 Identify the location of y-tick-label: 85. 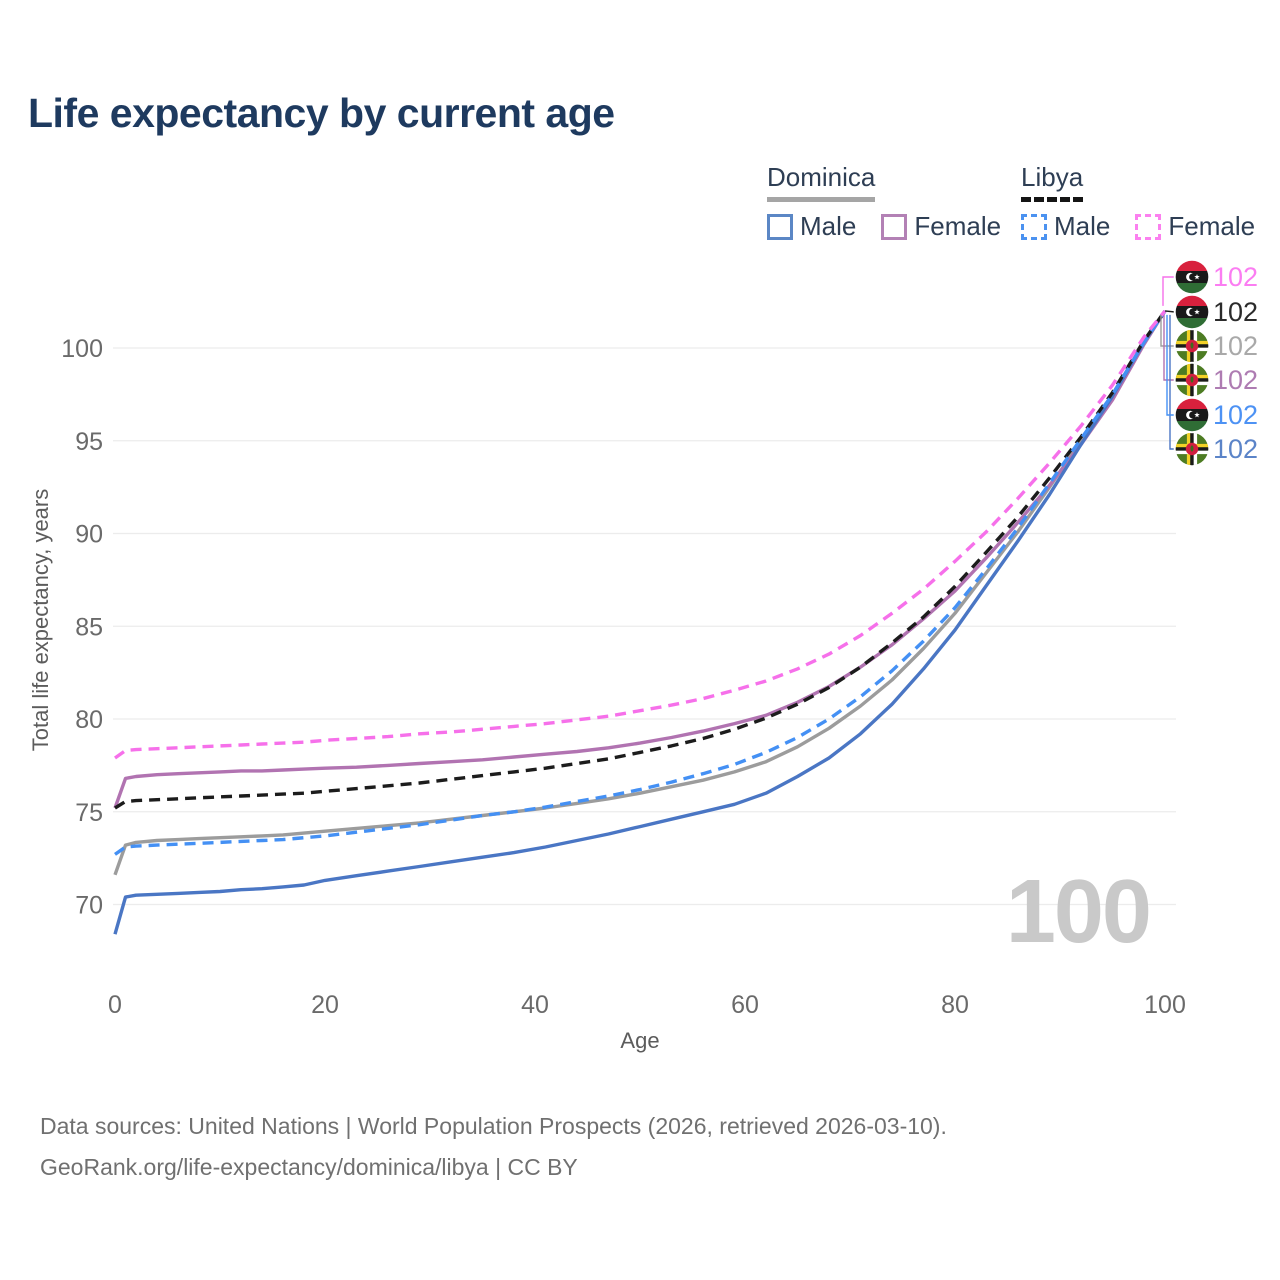
(89, 627).